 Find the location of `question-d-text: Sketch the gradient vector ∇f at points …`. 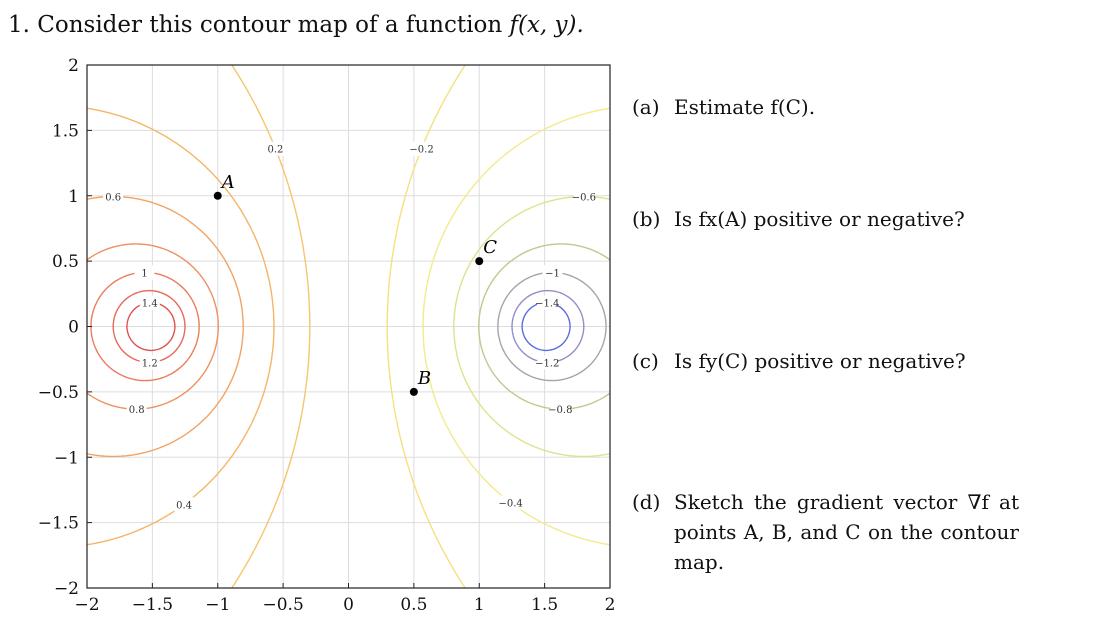

question-d-text: Sketch the gradient vector ∇f at points … is located at coordinates (846, 532).